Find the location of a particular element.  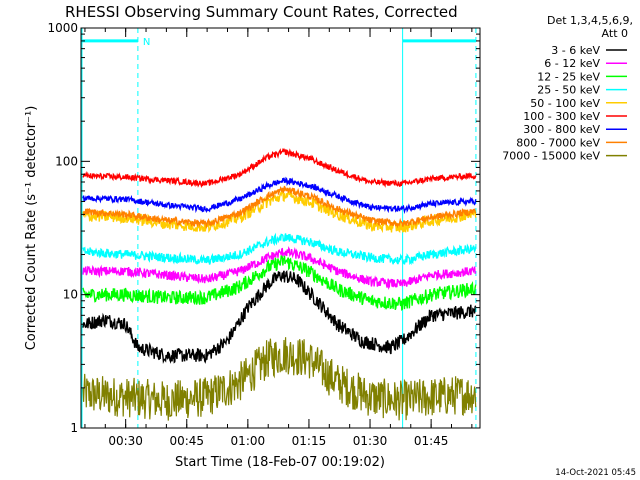

y-axis-label: Corrected Count Rate (s⁻¹ detector⁻¹) is located at coordinates (31, 228).